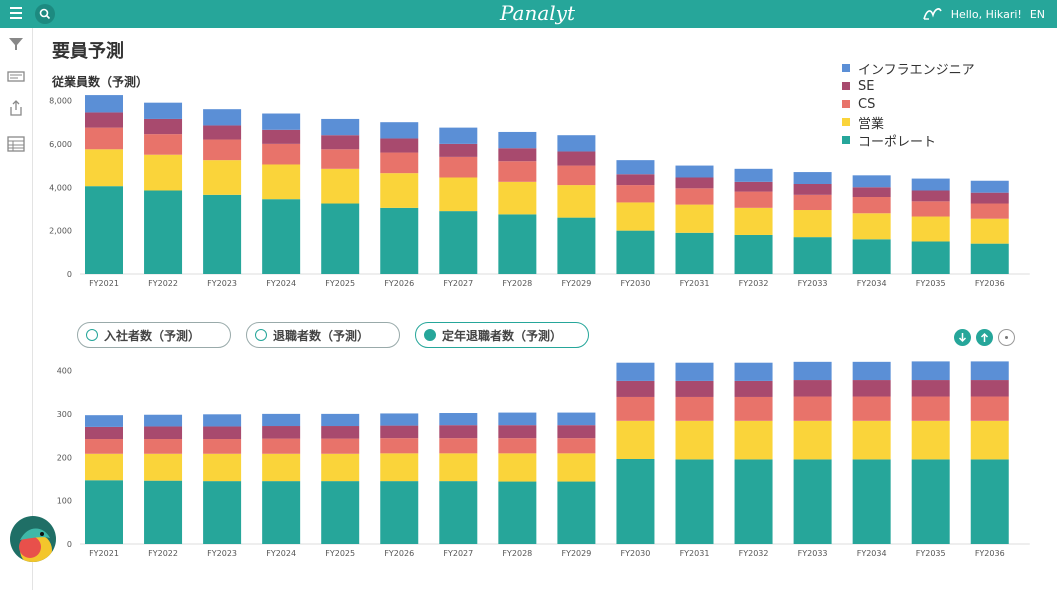 The height and width of the screenshot is (590, 1057). I want to click on filter-icon, so click(16, 44).